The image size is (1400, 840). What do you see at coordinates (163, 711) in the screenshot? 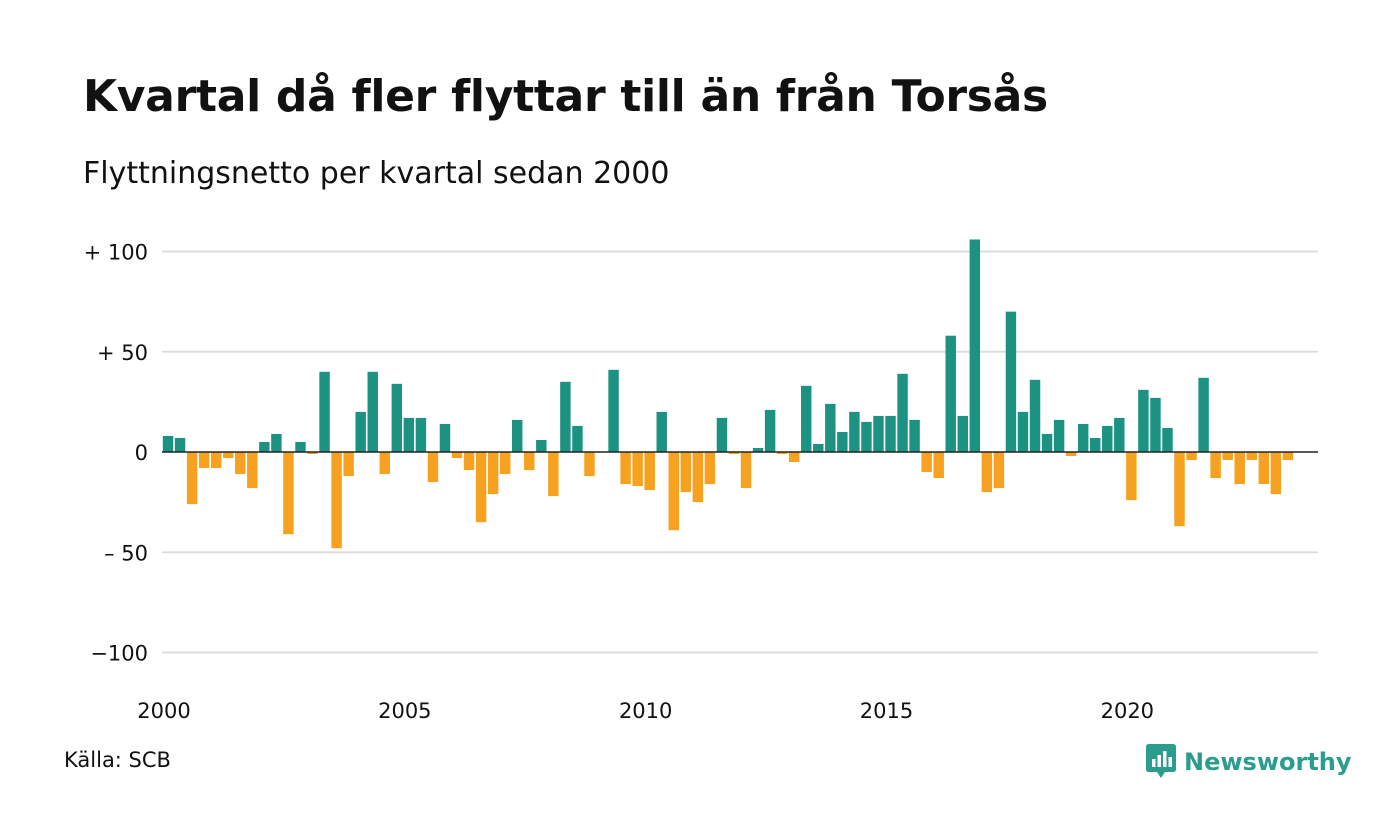
I see `x-tick-label: 2000` at bounding box center [163, 711].